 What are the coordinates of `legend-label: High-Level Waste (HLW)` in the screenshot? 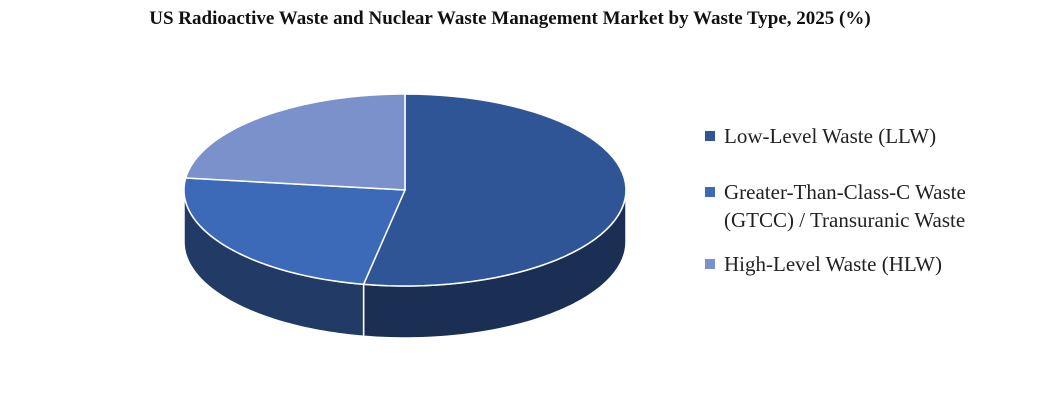 It's located at (833, 264).